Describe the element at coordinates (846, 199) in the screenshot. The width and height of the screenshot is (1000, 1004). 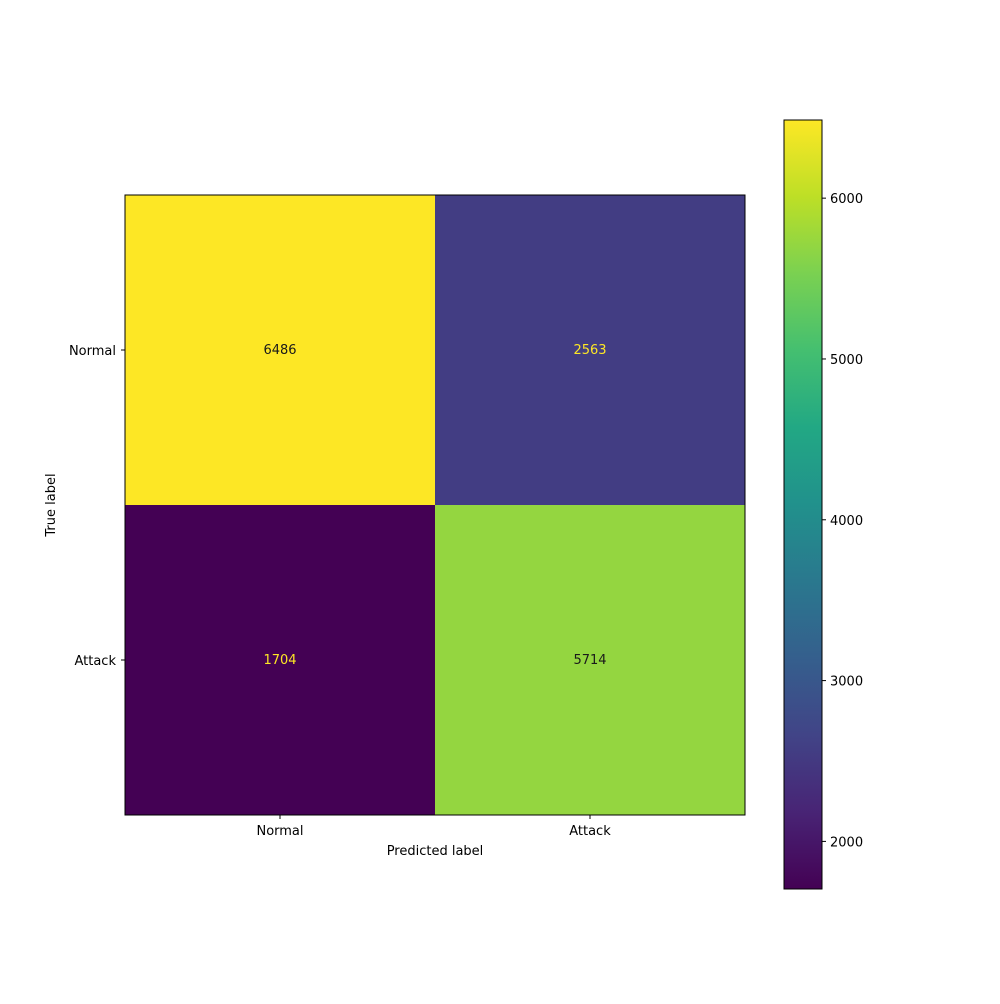
I see `colorbar-tick-label: 6000` at that location.